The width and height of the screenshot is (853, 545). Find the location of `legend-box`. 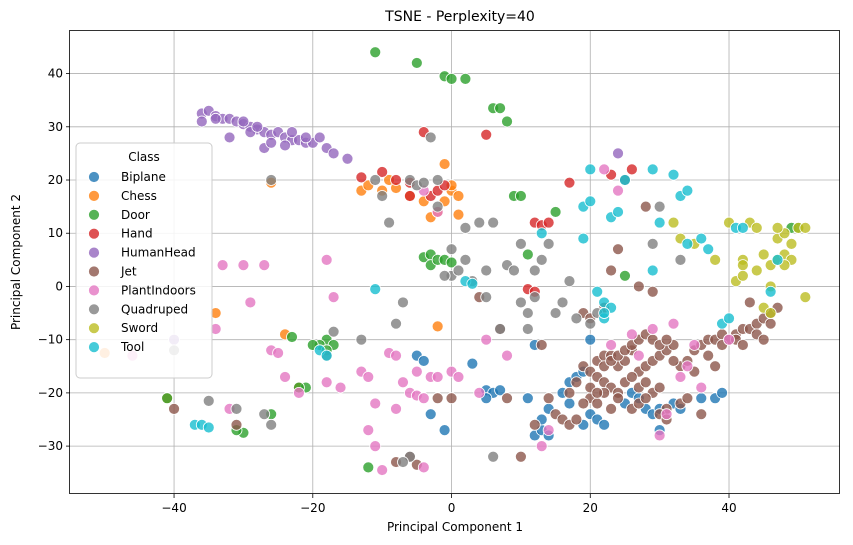

legend-box is located at coordinates (144, 260).